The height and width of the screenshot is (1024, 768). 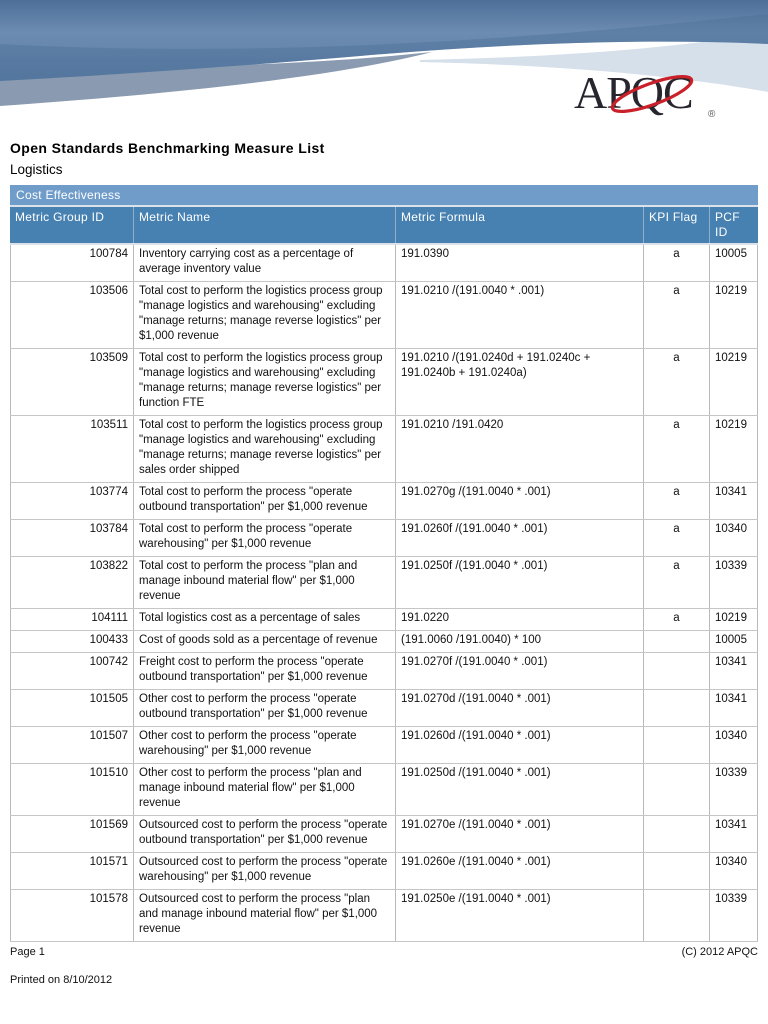 I want to click on cell-metric-group-id: 103509, so click(x=72, y=382).